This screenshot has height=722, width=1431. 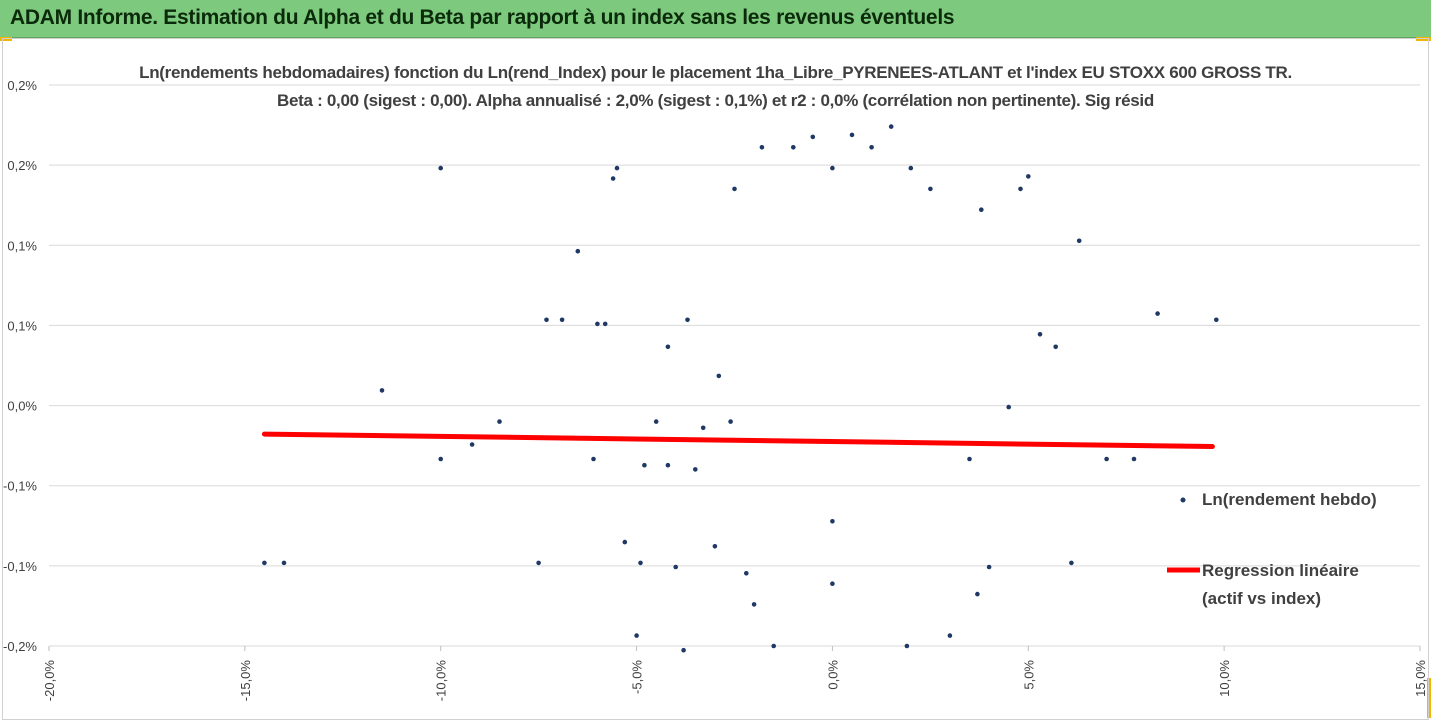 What do you see at coordinates (1028, 675) in the screenshot?
I see `x-tick-label: 5,0%` at bounding box center [1028, 675].